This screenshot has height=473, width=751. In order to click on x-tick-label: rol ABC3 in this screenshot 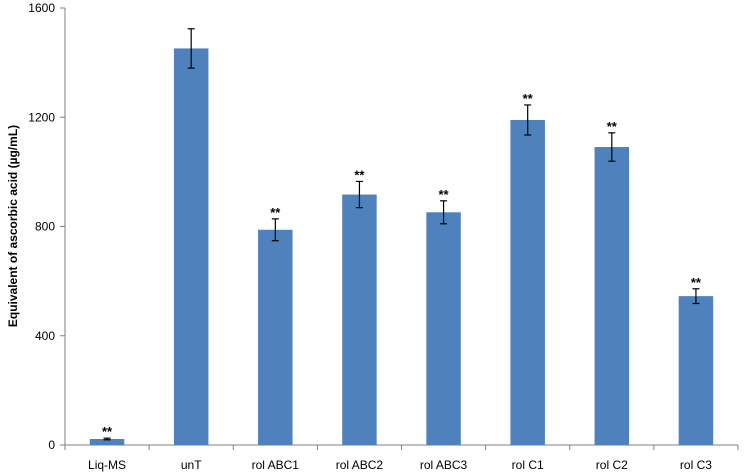, I will do `click(444, 465)`.